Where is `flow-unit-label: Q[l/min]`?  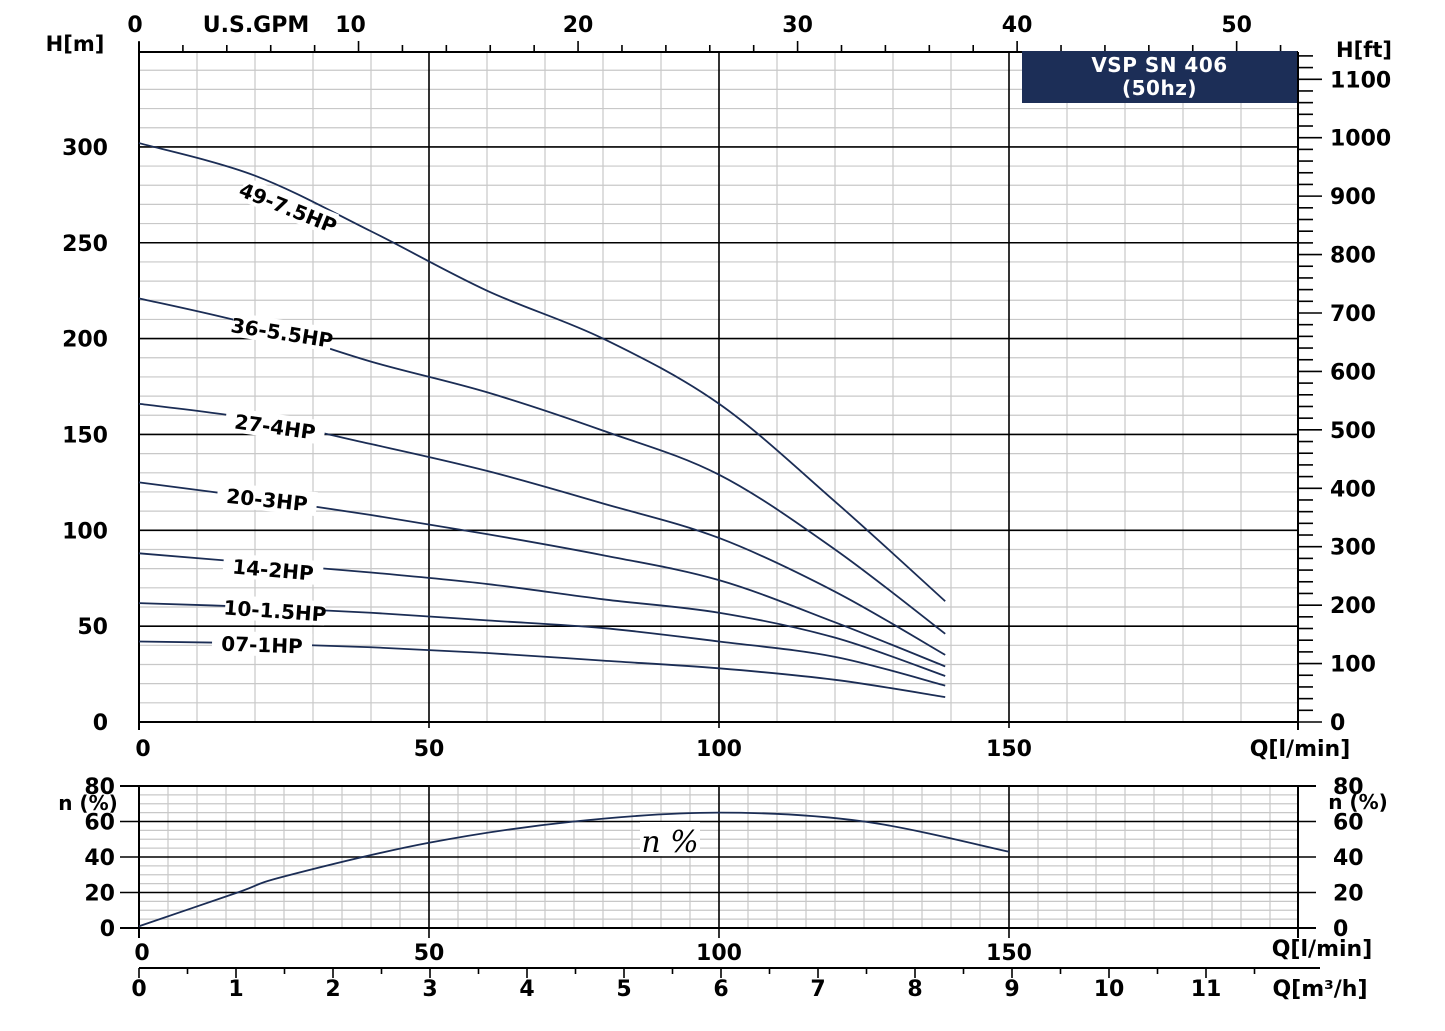
flow-unit-label: Q[l/min] is located at coordinates (1300, 749).